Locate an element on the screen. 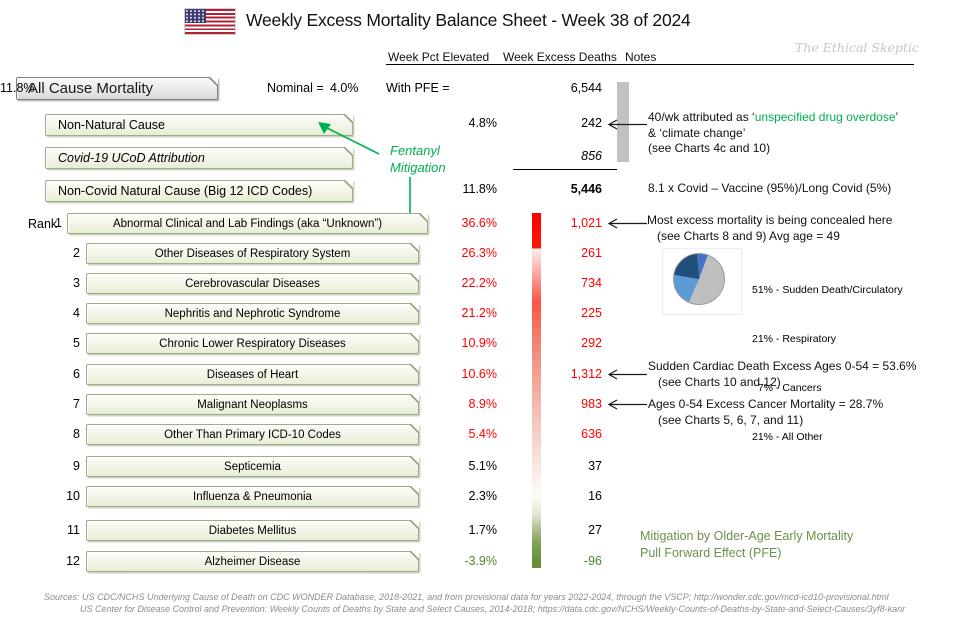 The width and height of the screenshot is (953, 630). gray-reference-bar is located at coordinates (623, 122).